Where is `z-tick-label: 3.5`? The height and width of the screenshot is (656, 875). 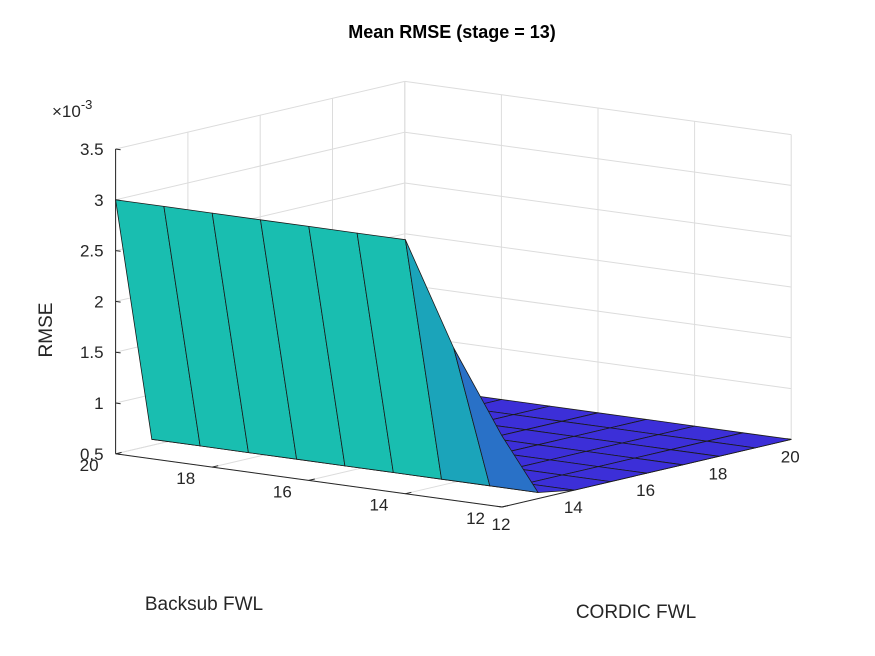 z-tick-label: 3.5 is located at coordinates (92, 149).